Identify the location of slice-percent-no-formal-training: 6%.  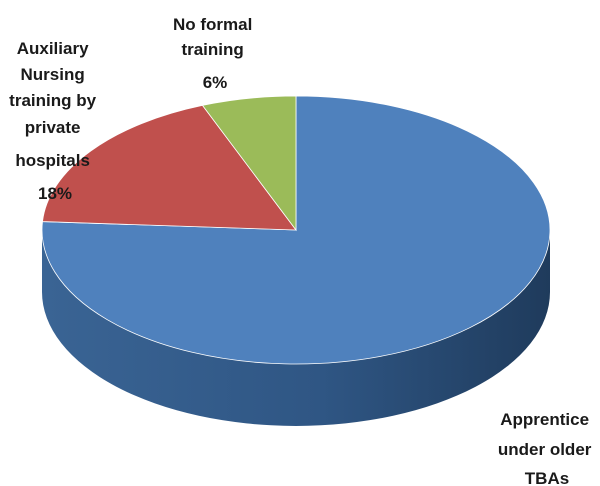
(215, 82).